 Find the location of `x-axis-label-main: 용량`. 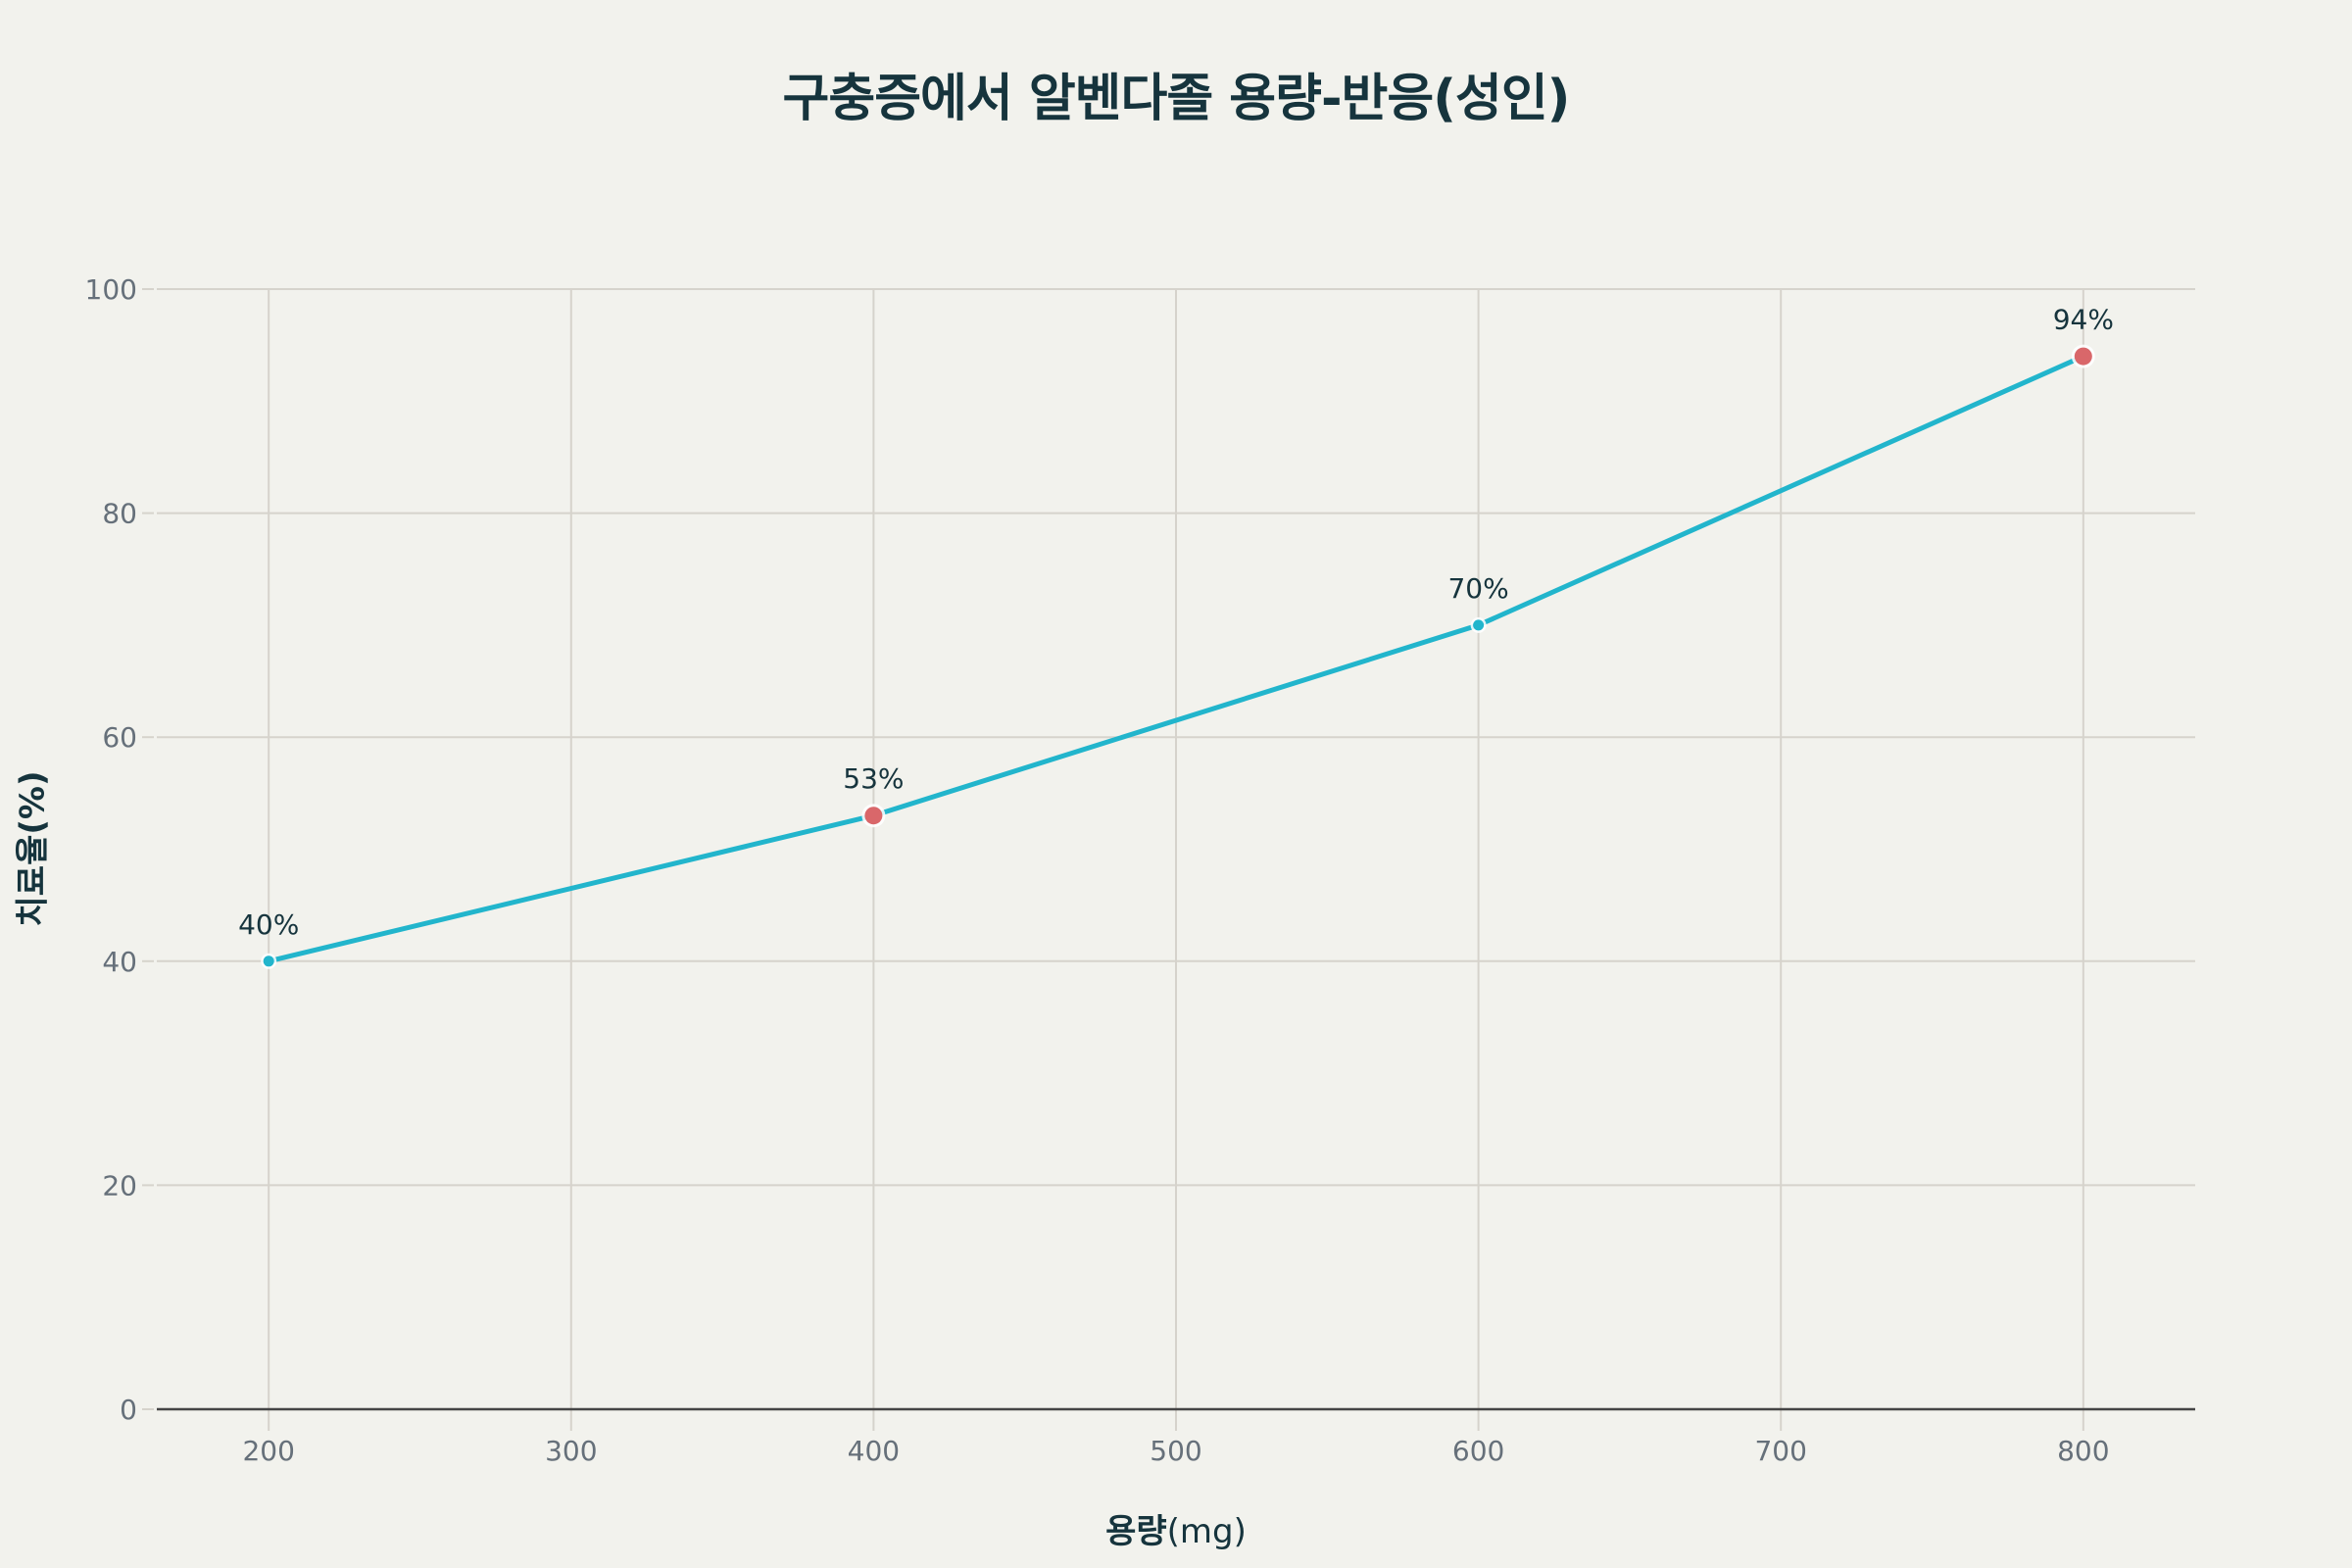

x-axis-label-main: 용량 is located at coordinates (1136, 1531).